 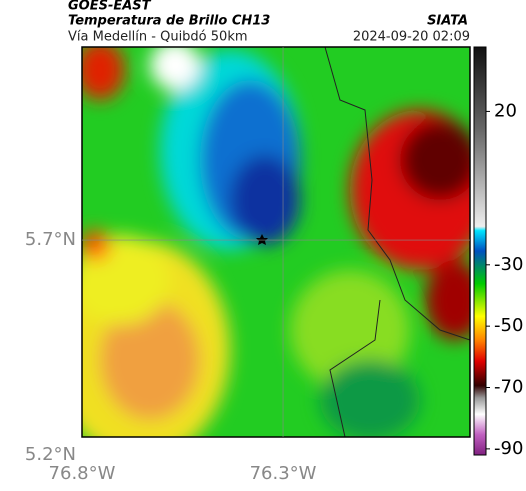 I want to click on x-tick-label: 76.3°W, so click(x=283, y=473).